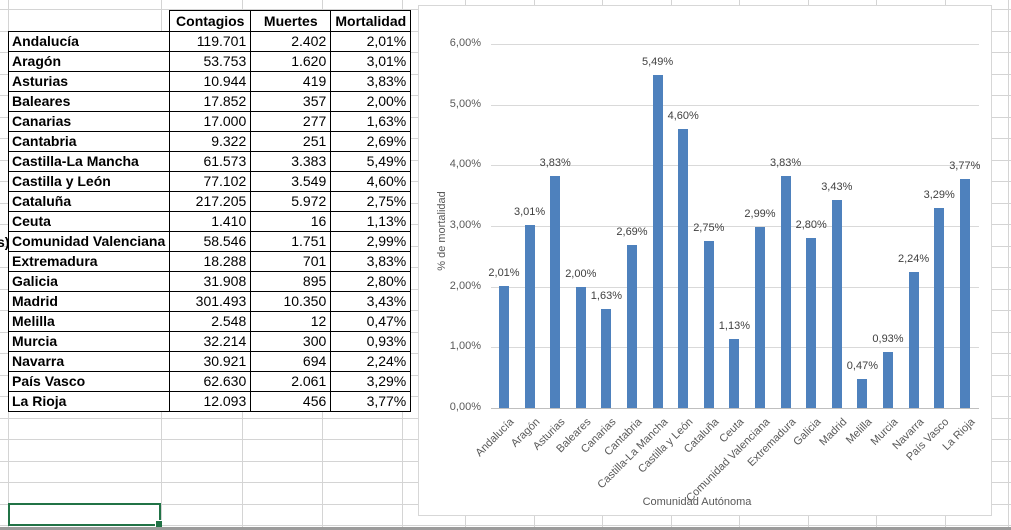 Image resolution: width=1011 pixels, height=530 pixels. What do you see at coordinates (210, 41) in the screenshot?
I see `cell-contagios: 119.701` at bounding box center [210, 41].